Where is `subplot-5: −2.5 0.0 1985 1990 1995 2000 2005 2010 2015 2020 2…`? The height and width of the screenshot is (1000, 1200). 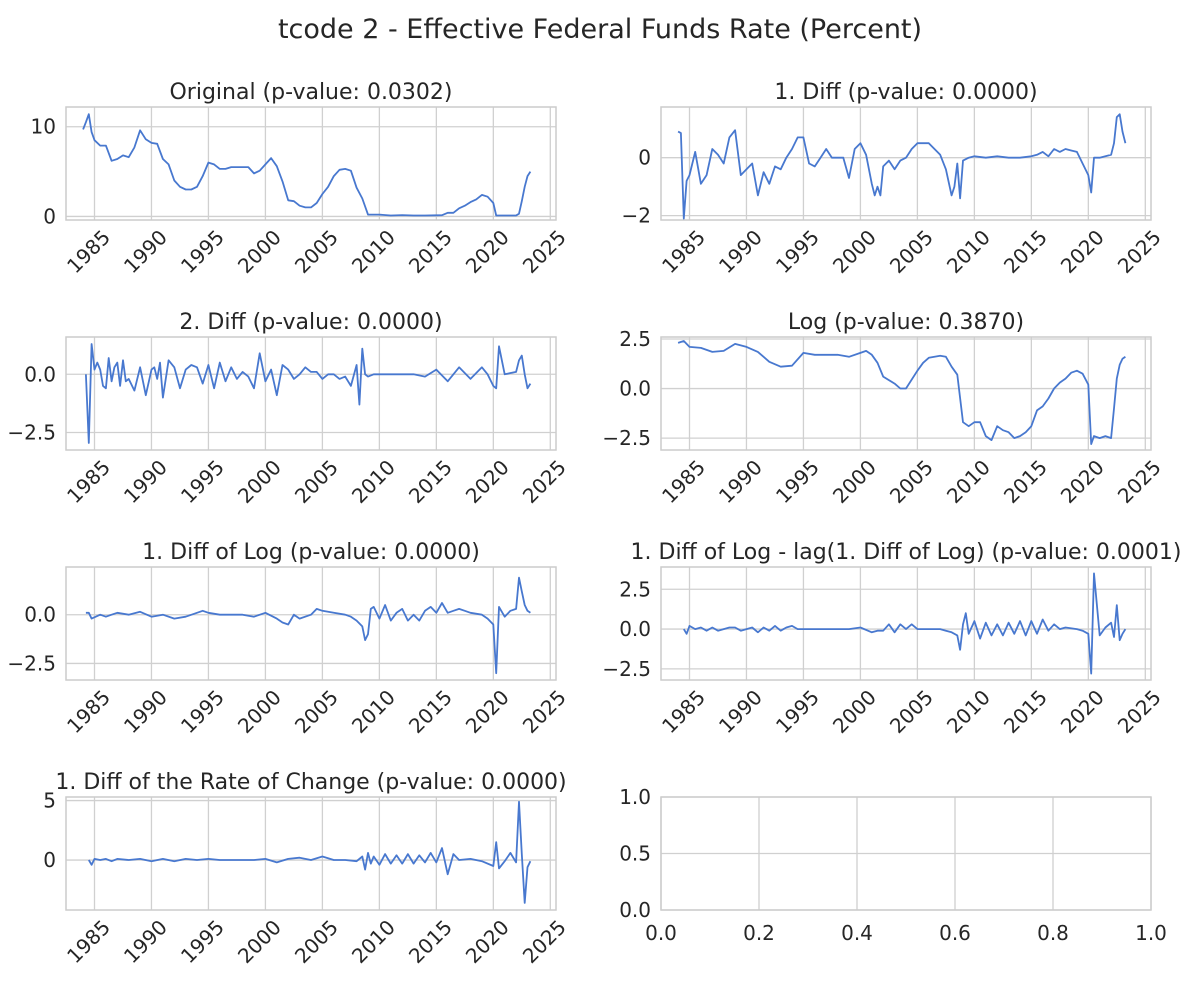
subplot-5: −2.5 0.0 1985 1990 1995 2000 2005 2010 2015 2020 2… is located at coordinates (288, 639).